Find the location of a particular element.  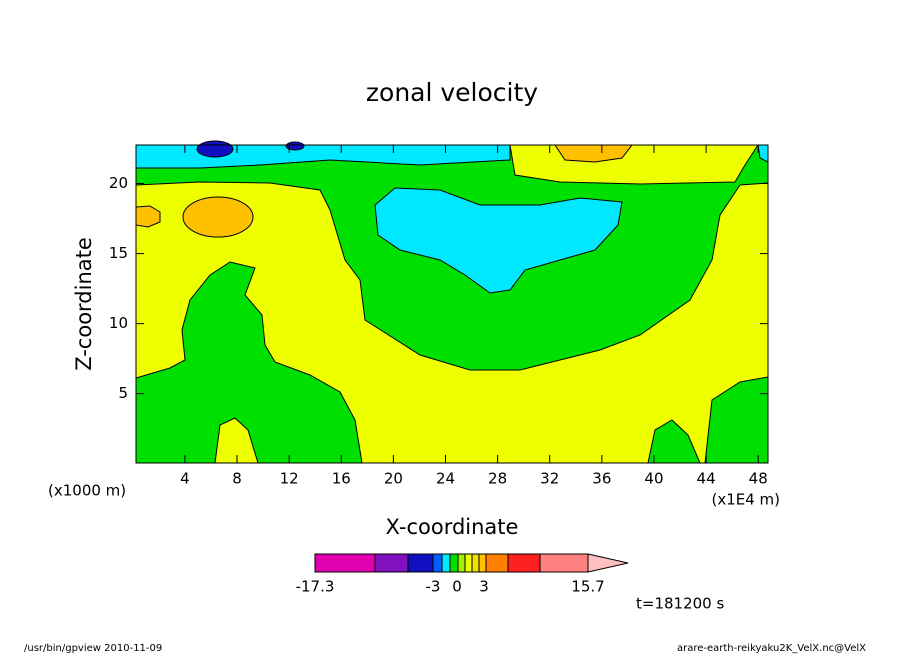

y-unit: (x1000 m) is located at coordinates (87, 491).